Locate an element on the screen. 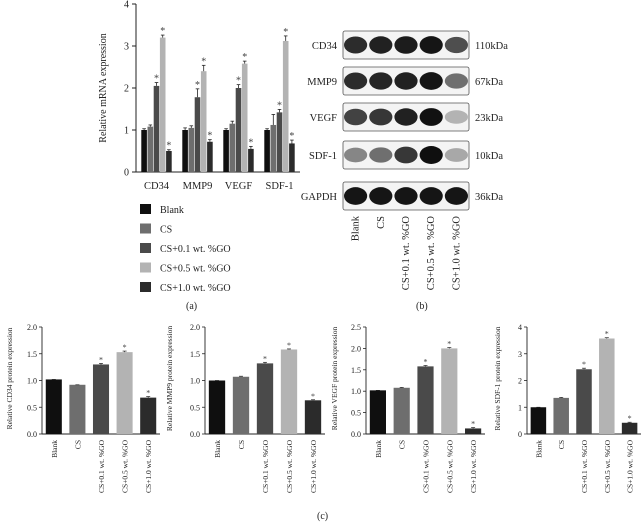 The width and height of the screenshot is (642, 522). blot-row-cd34 is located at coordinates (406, 45).